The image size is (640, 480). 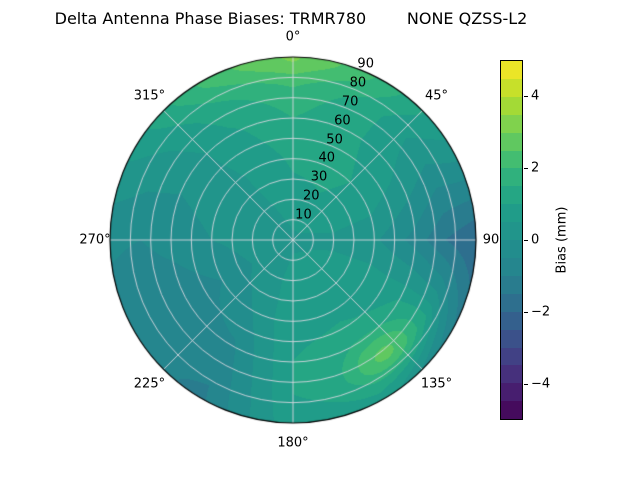 What do you see at coordinates (293, 443) in the screenshot?
I see `angular-tick-label-180: 180°` at bounding box center [293, 443].